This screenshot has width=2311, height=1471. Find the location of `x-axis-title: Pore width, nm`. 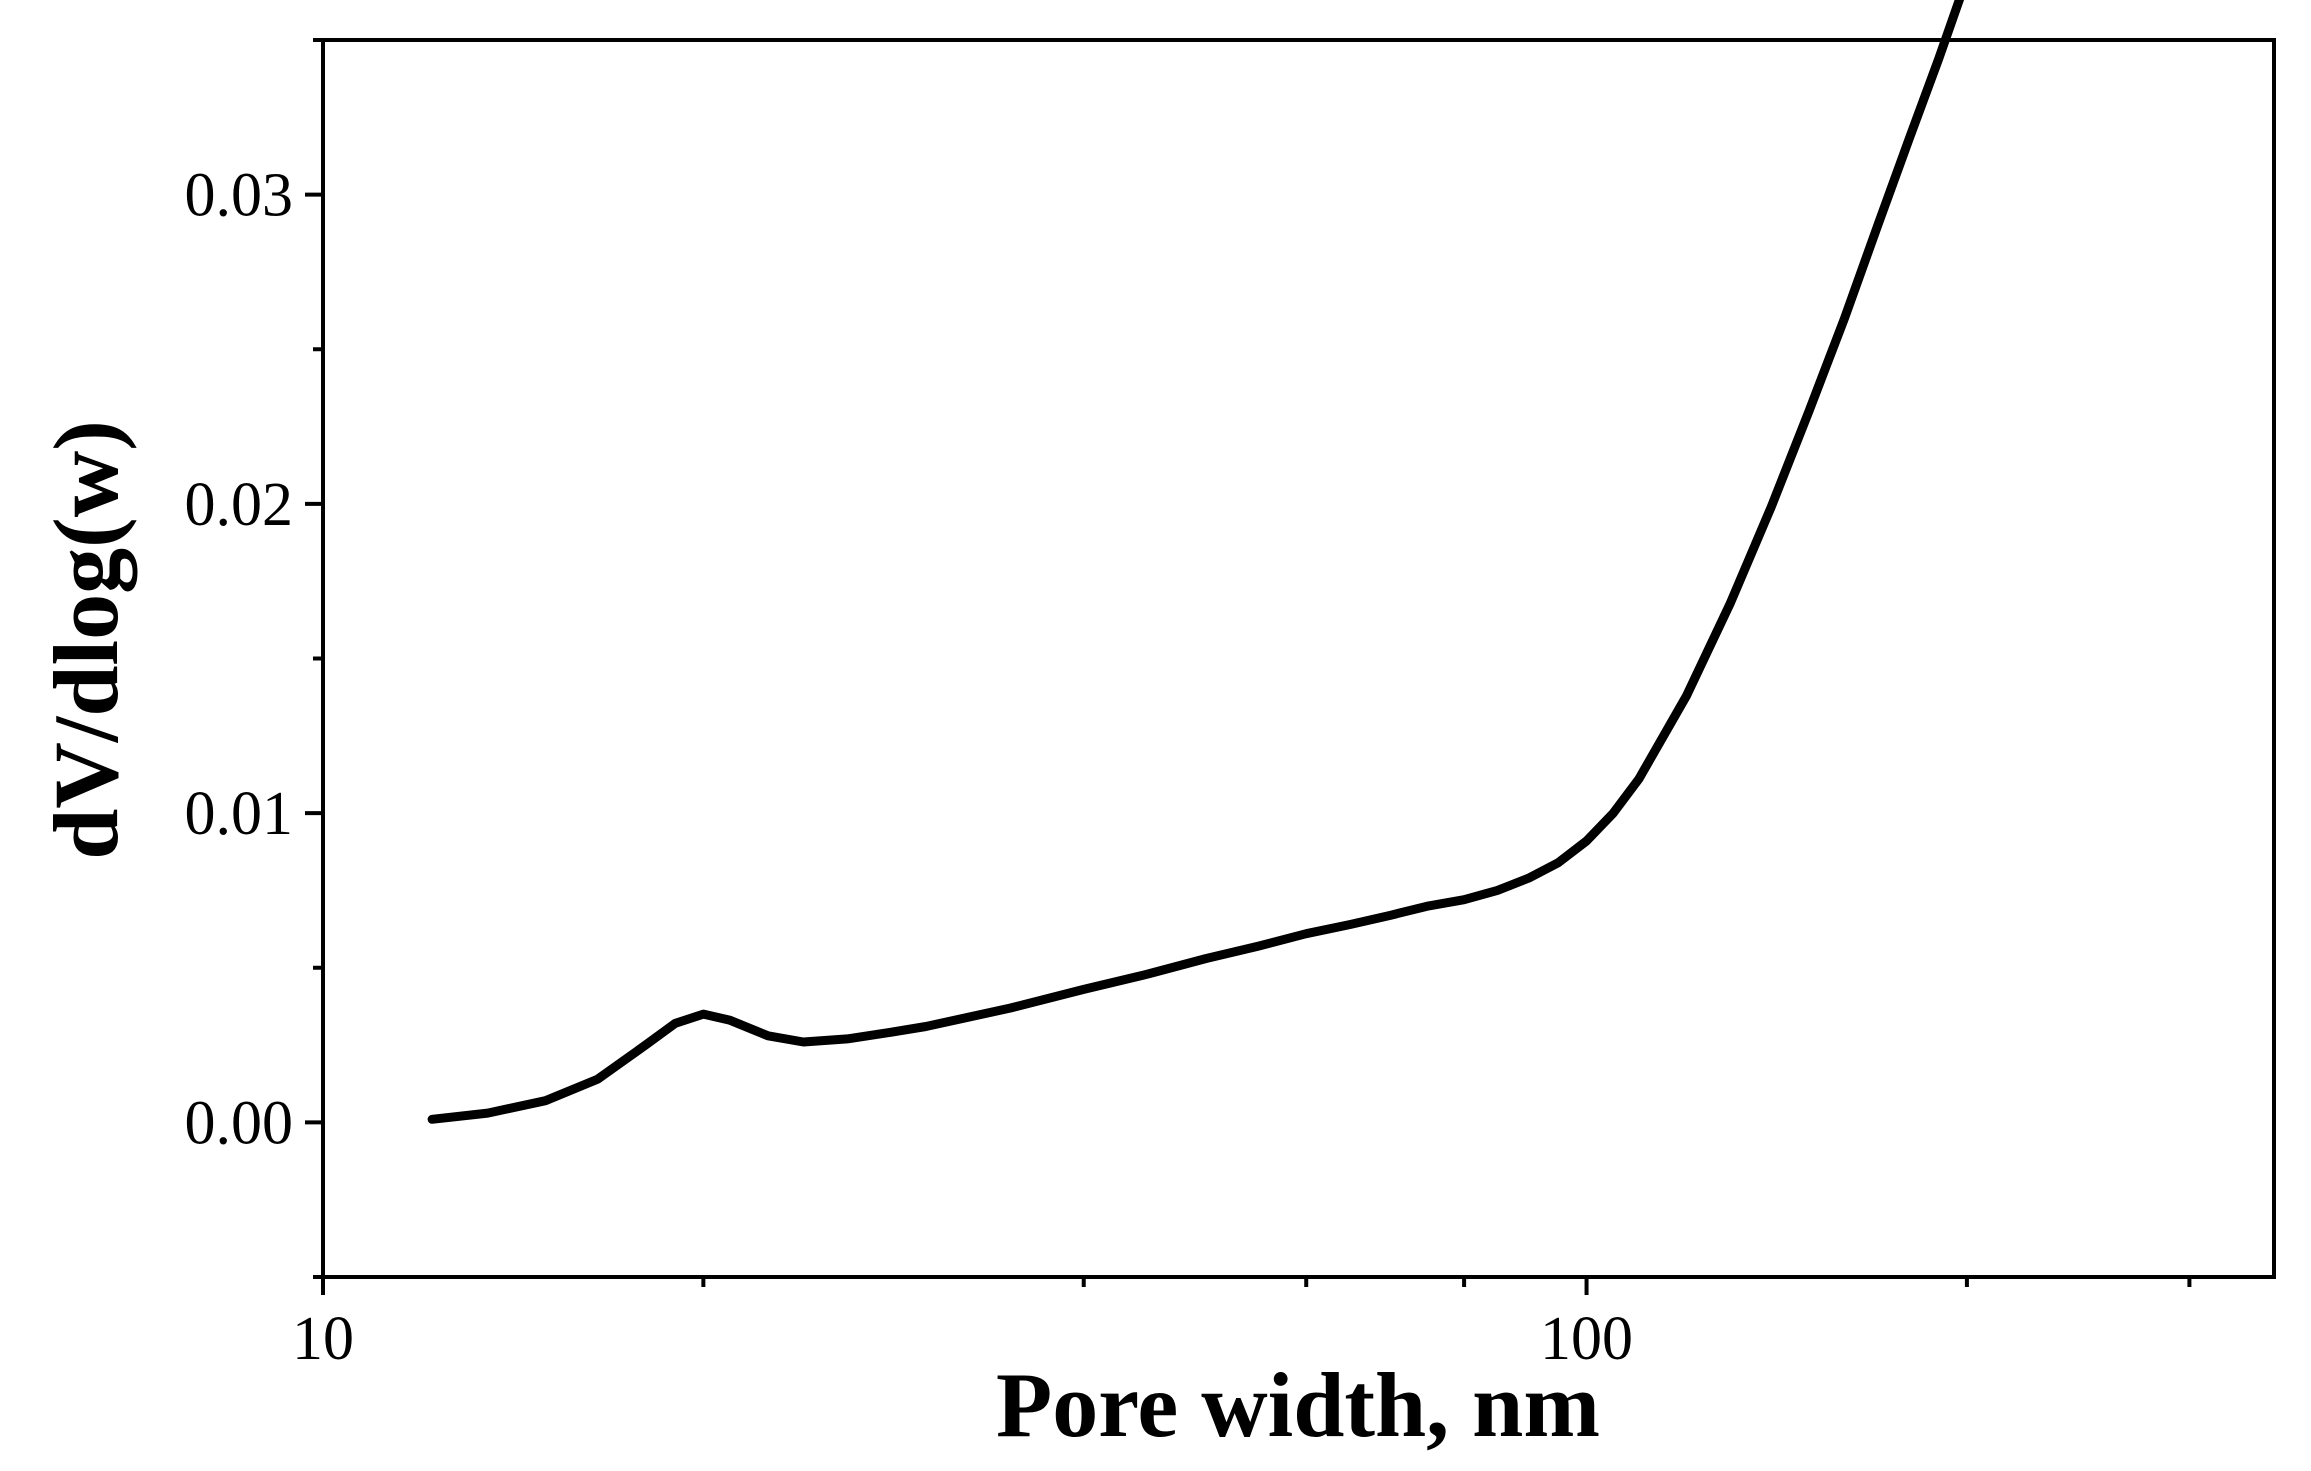

x-axis-title: Pore width, nm is located at coordinates (1298, 1405).